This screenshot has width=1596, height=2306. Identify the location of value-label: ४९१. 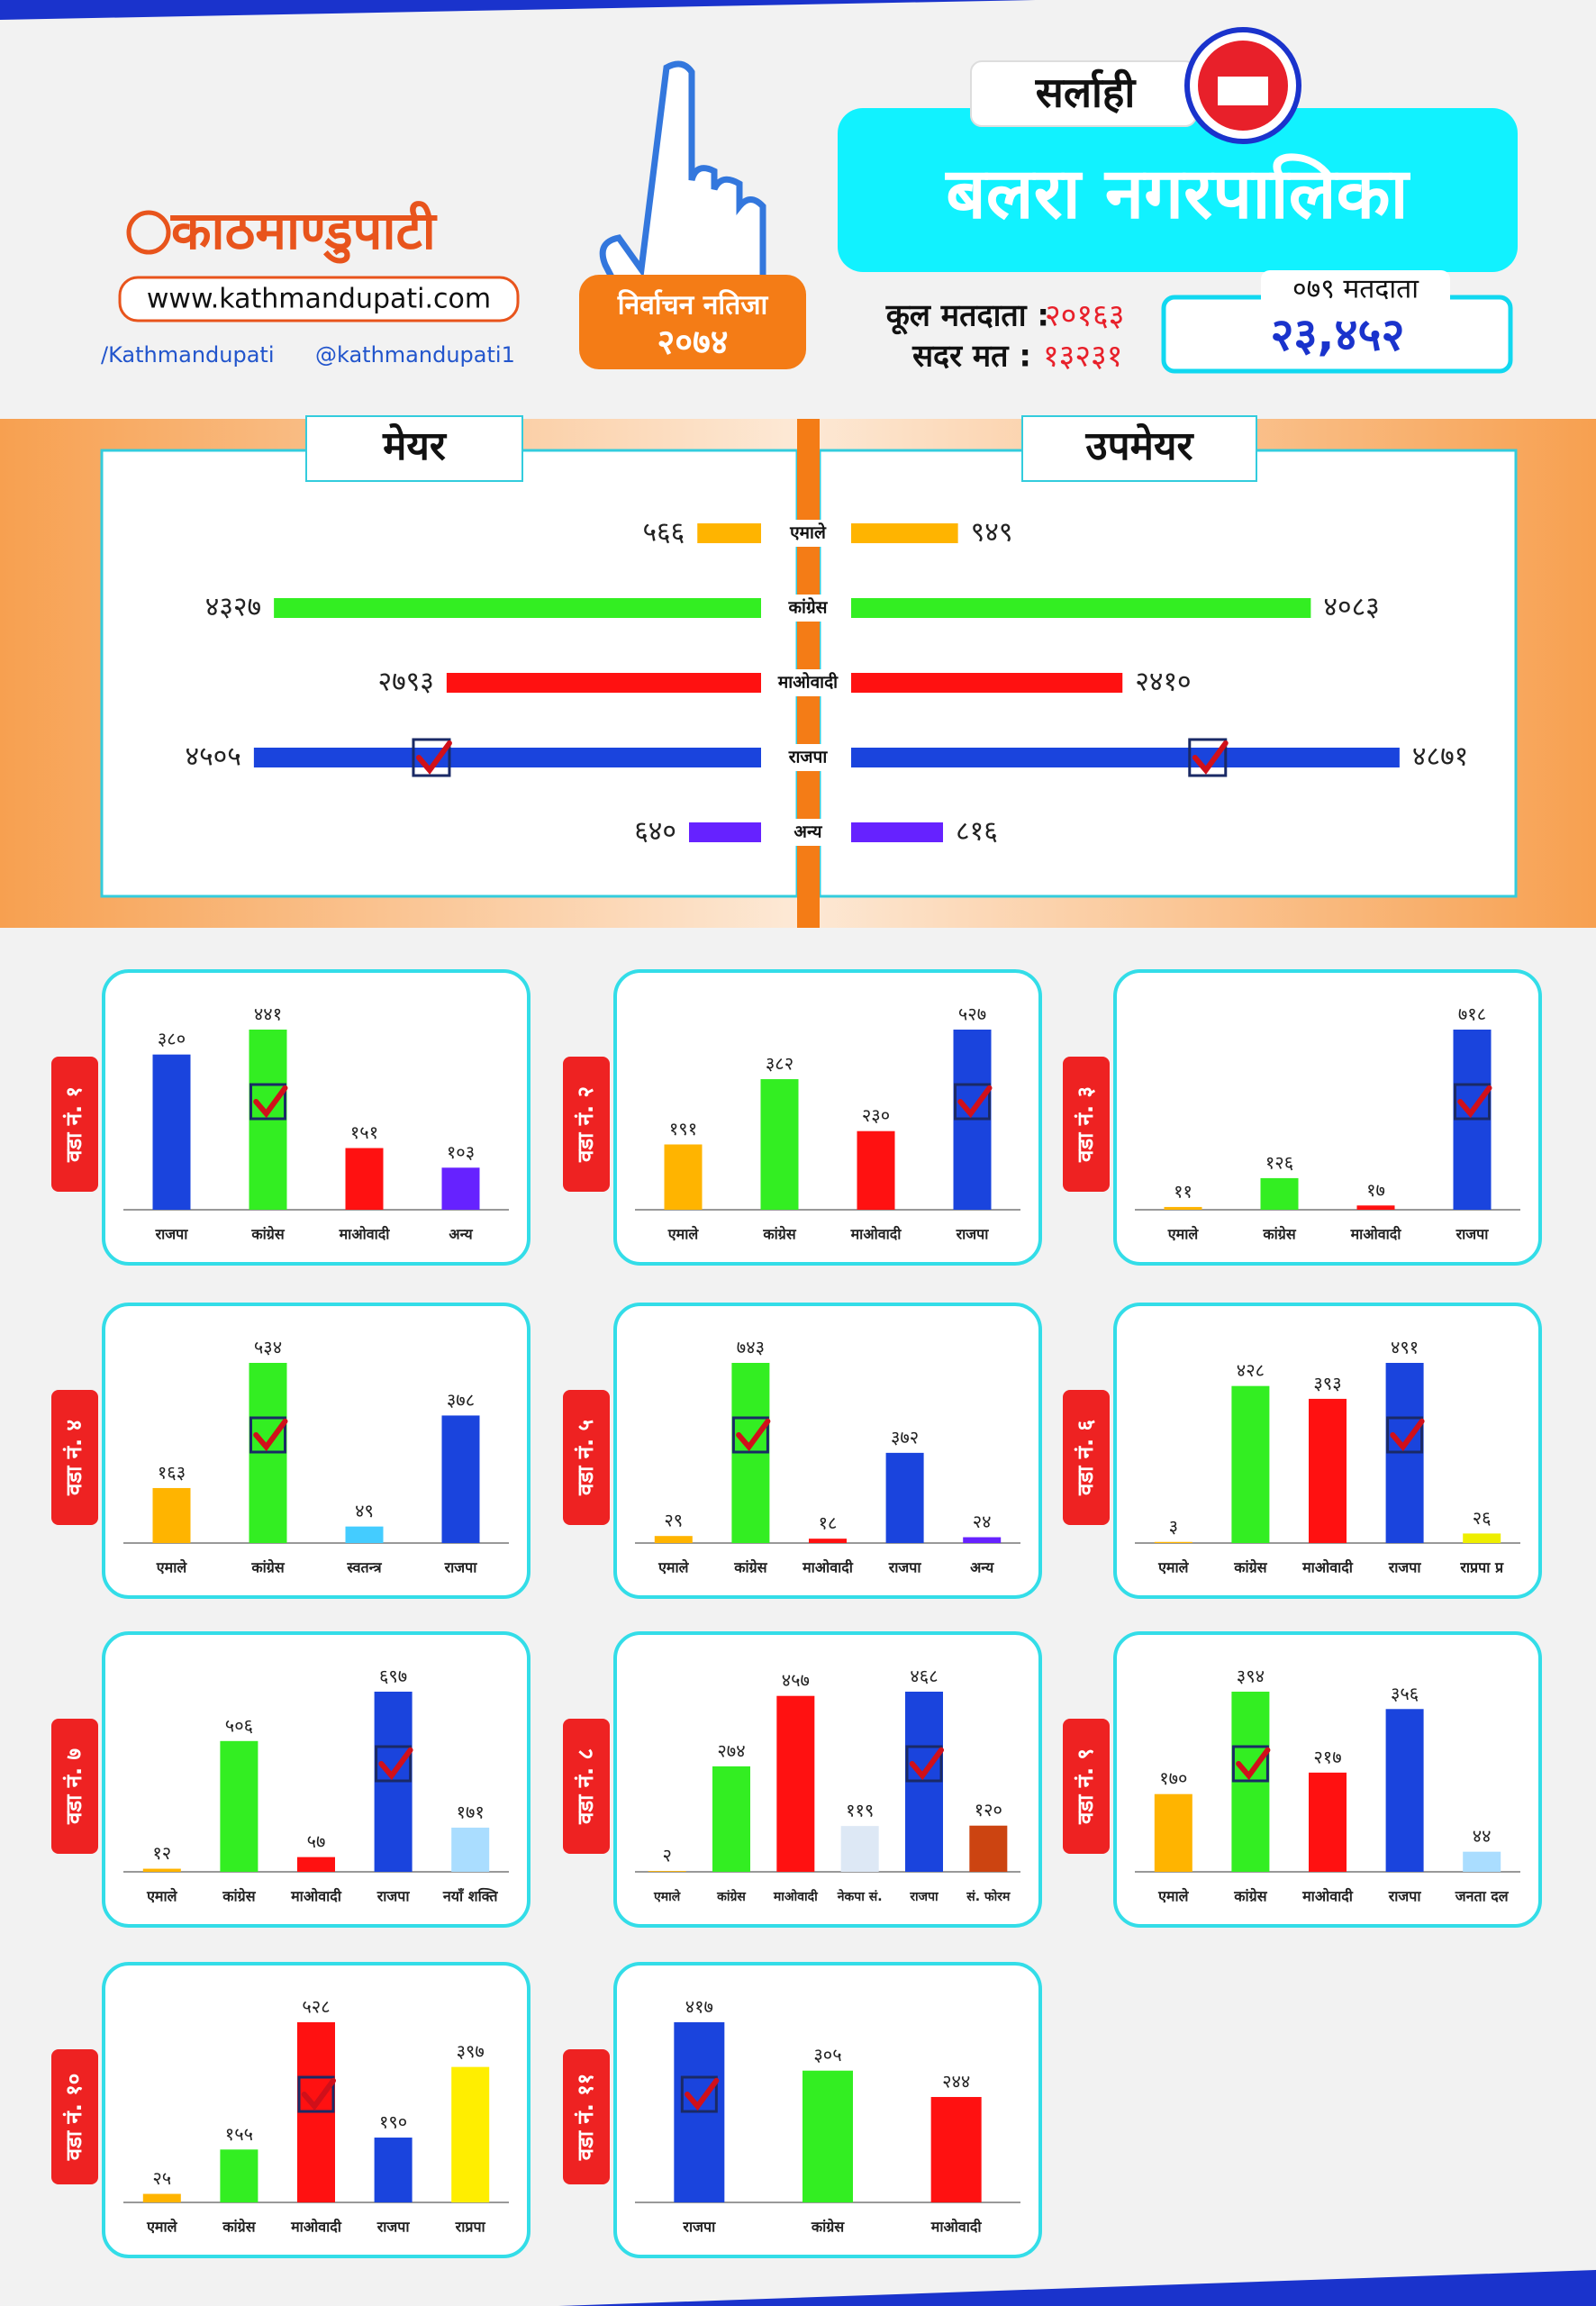
(1405, 1347).